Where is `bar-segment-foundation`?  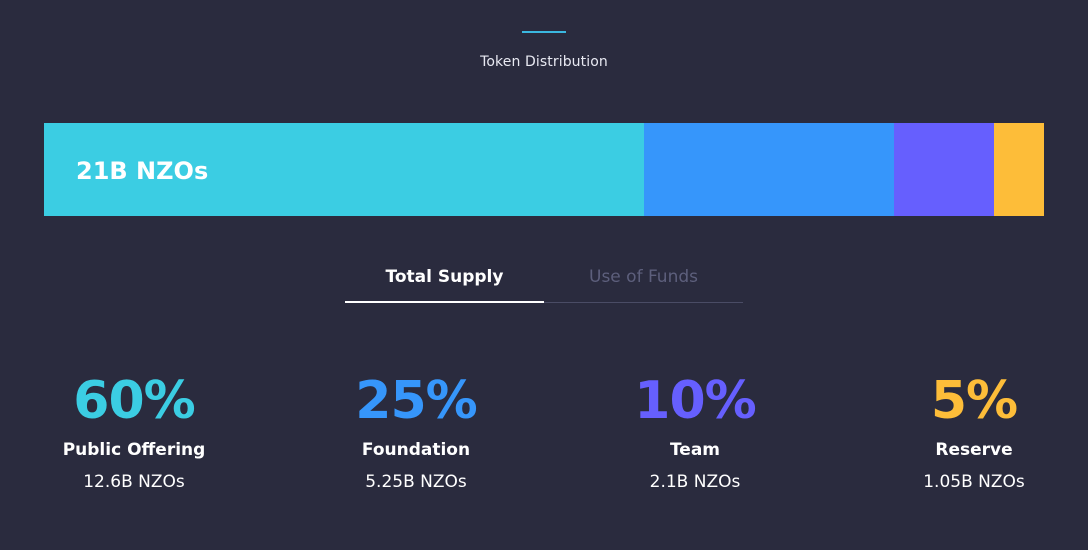 bar-segment-foundation is located at coordinates (769, 169).